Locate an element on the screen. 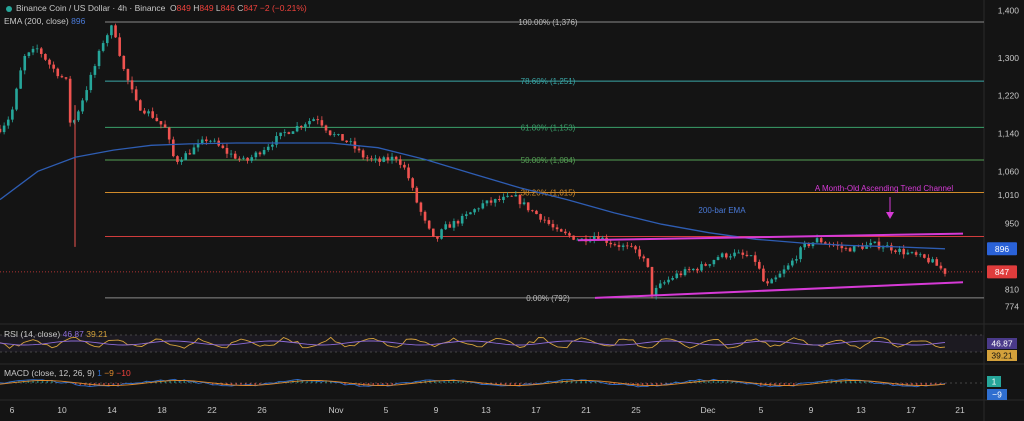 Image resolution: width=1024 pixels, height=421 pixels. rsi-line is located at coordinates (473, 343).